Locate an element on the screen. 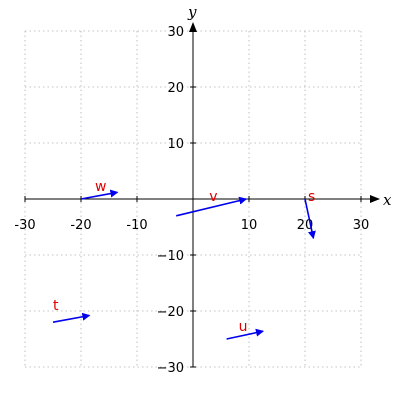 Image resolution: width=400 pixels, height=400 pixels. vector-v is located at coordinates (212, 206).